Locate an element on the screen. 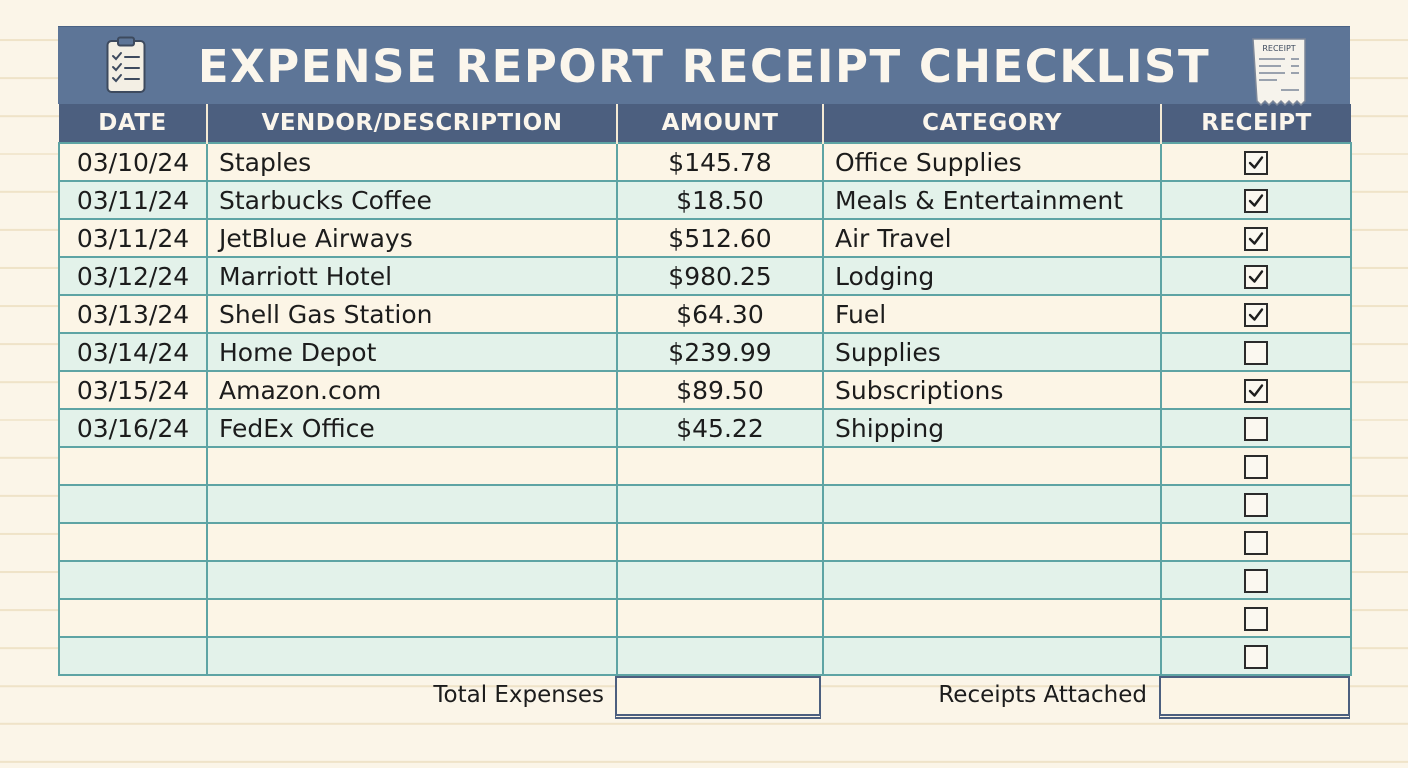 The image size is (1408, 768). table-row: 03/16/24 FedEx Office $45.22 Shipping is located at coordinates (705, 428).